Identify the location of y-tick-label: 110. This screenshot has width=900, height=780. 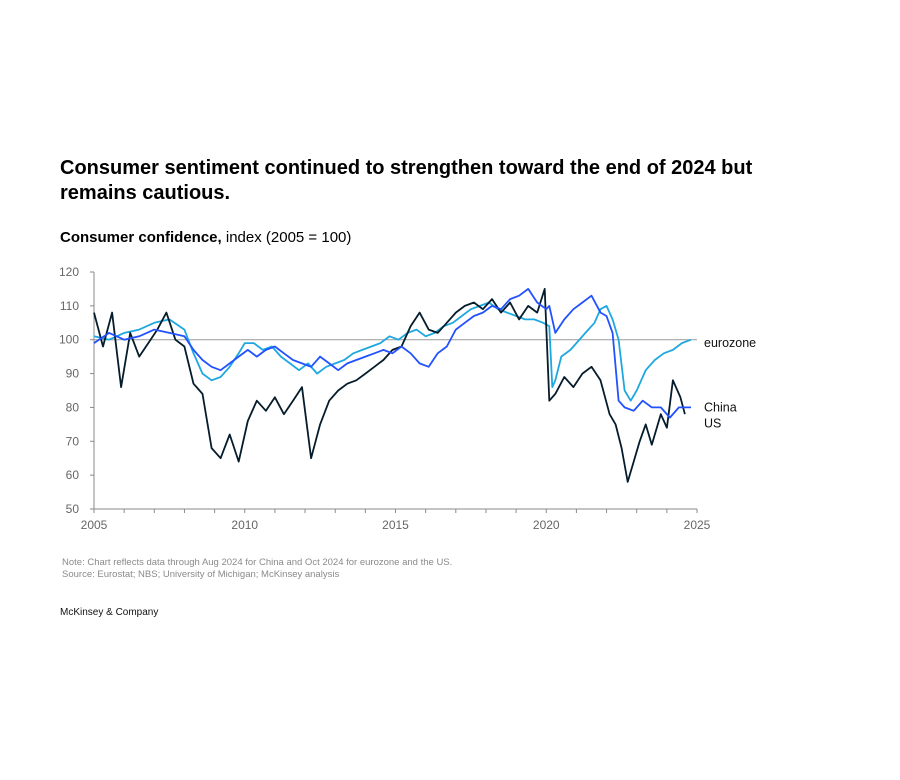
(69, 306).